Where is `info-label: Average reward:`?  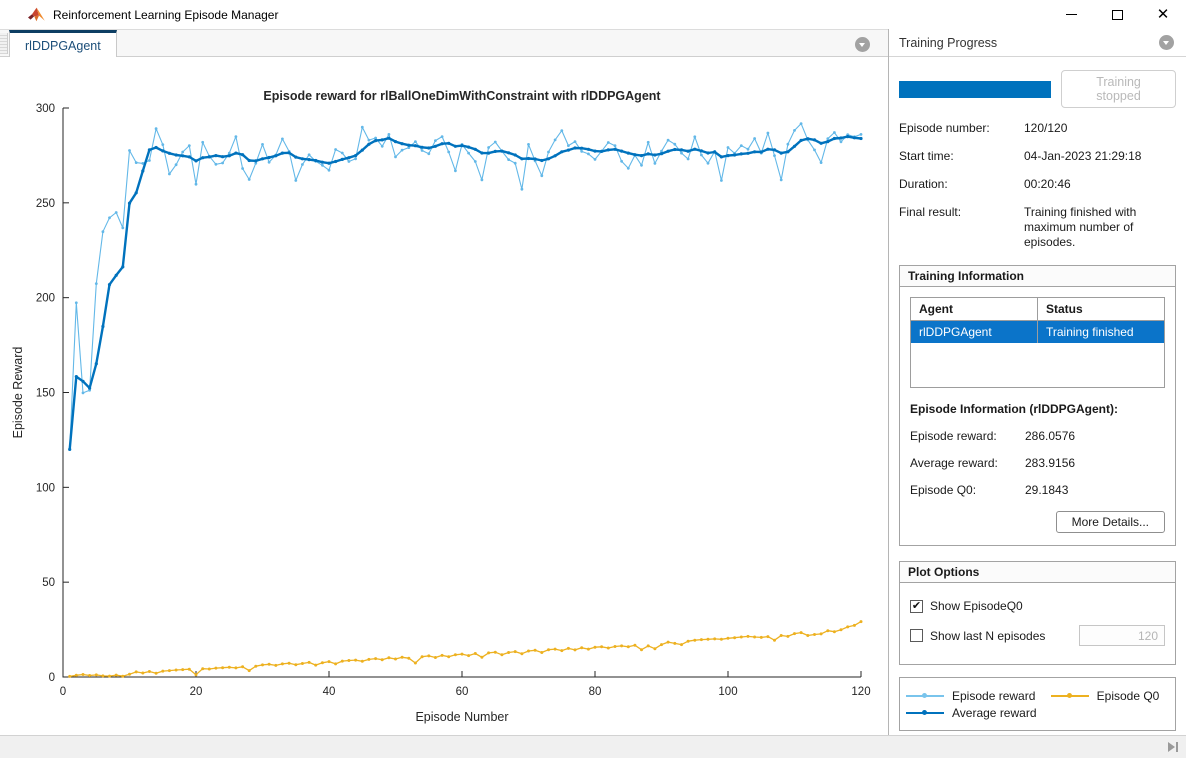
info-label: Average reward: is located at coordinates (954, 463).